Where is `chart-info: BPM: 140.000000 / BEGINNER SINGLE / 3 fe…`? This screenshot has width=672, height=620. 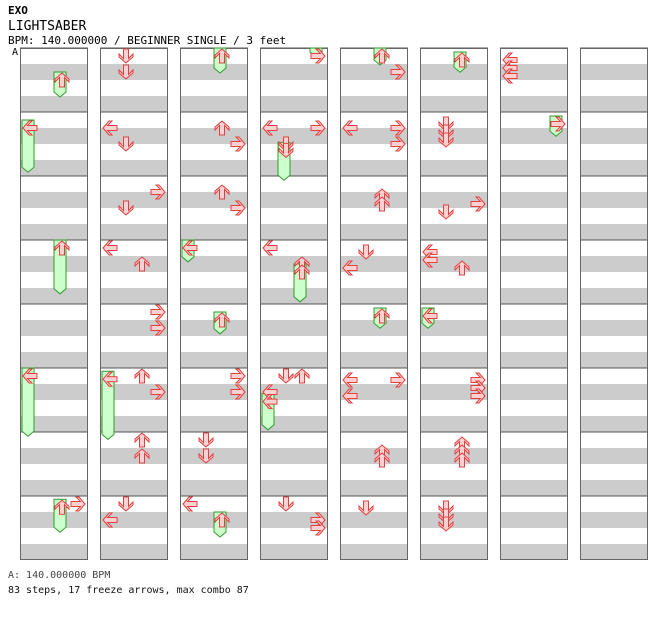
chart-info: BPM: 140.000000 / BEGINNER SINGLE / 3 fe… is located at coordinates (147, 40).